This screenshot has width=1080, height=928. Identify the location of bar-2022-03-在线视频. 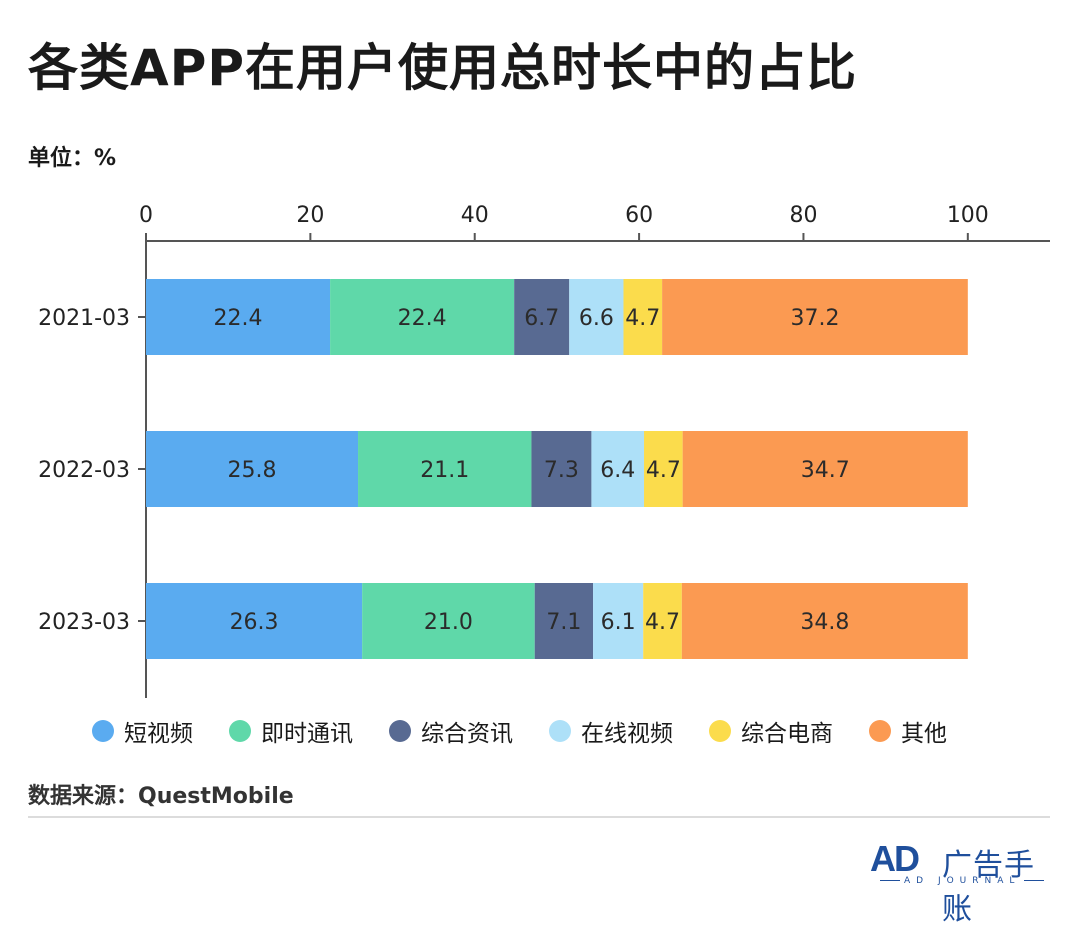
(618, 469).